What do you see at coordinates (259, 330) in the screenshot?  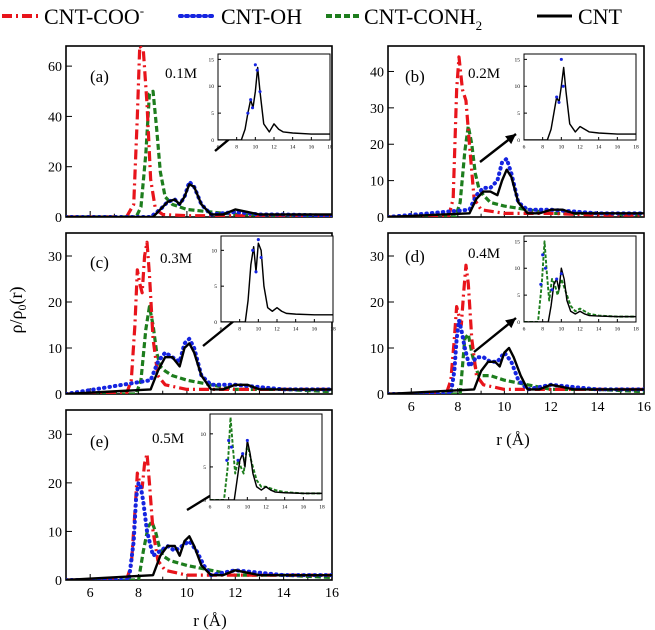 I see `panel-c-inset-x-tick-label: 10` at bounding box center [259, 330].